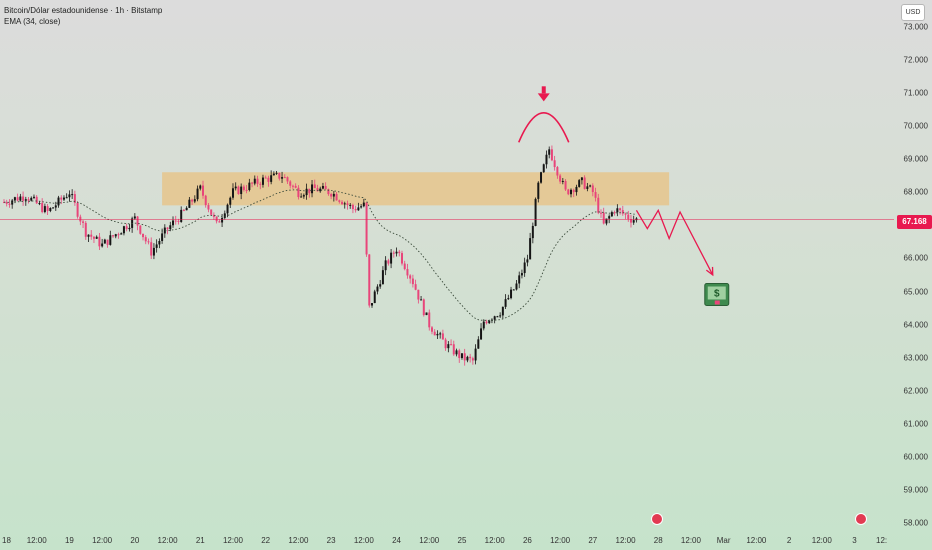  Describe the element at coordinates (915, 126) in the screenshot. I see `y-tick-label: 70.000` at that location.